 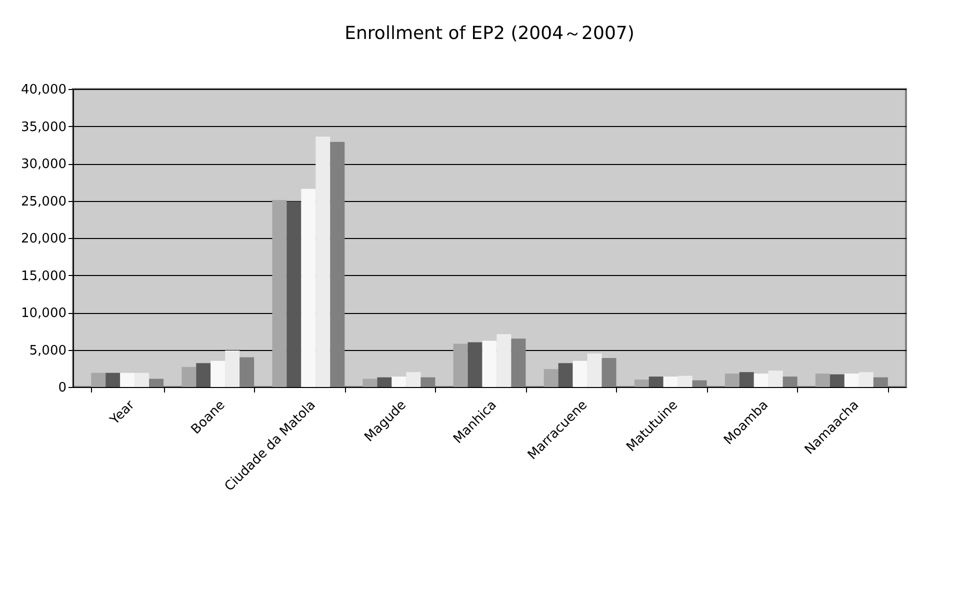 I want to click on y-tick-label: 40,000, so click(x=43, y=90).